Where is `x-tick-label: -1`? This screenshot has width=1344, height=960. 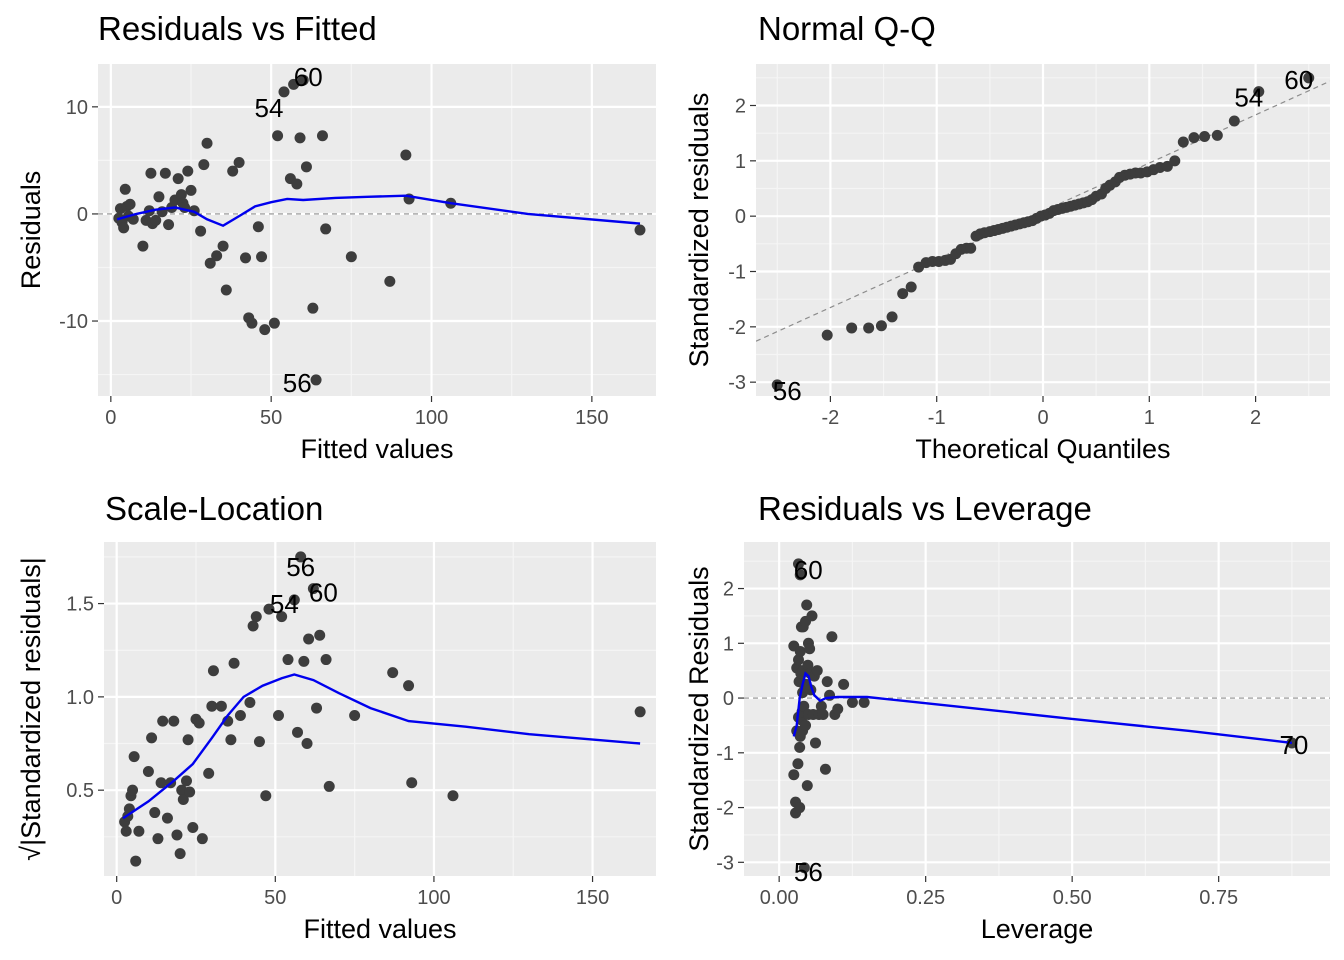
x-tick-label: -1 is located at coordinates (937, 418).